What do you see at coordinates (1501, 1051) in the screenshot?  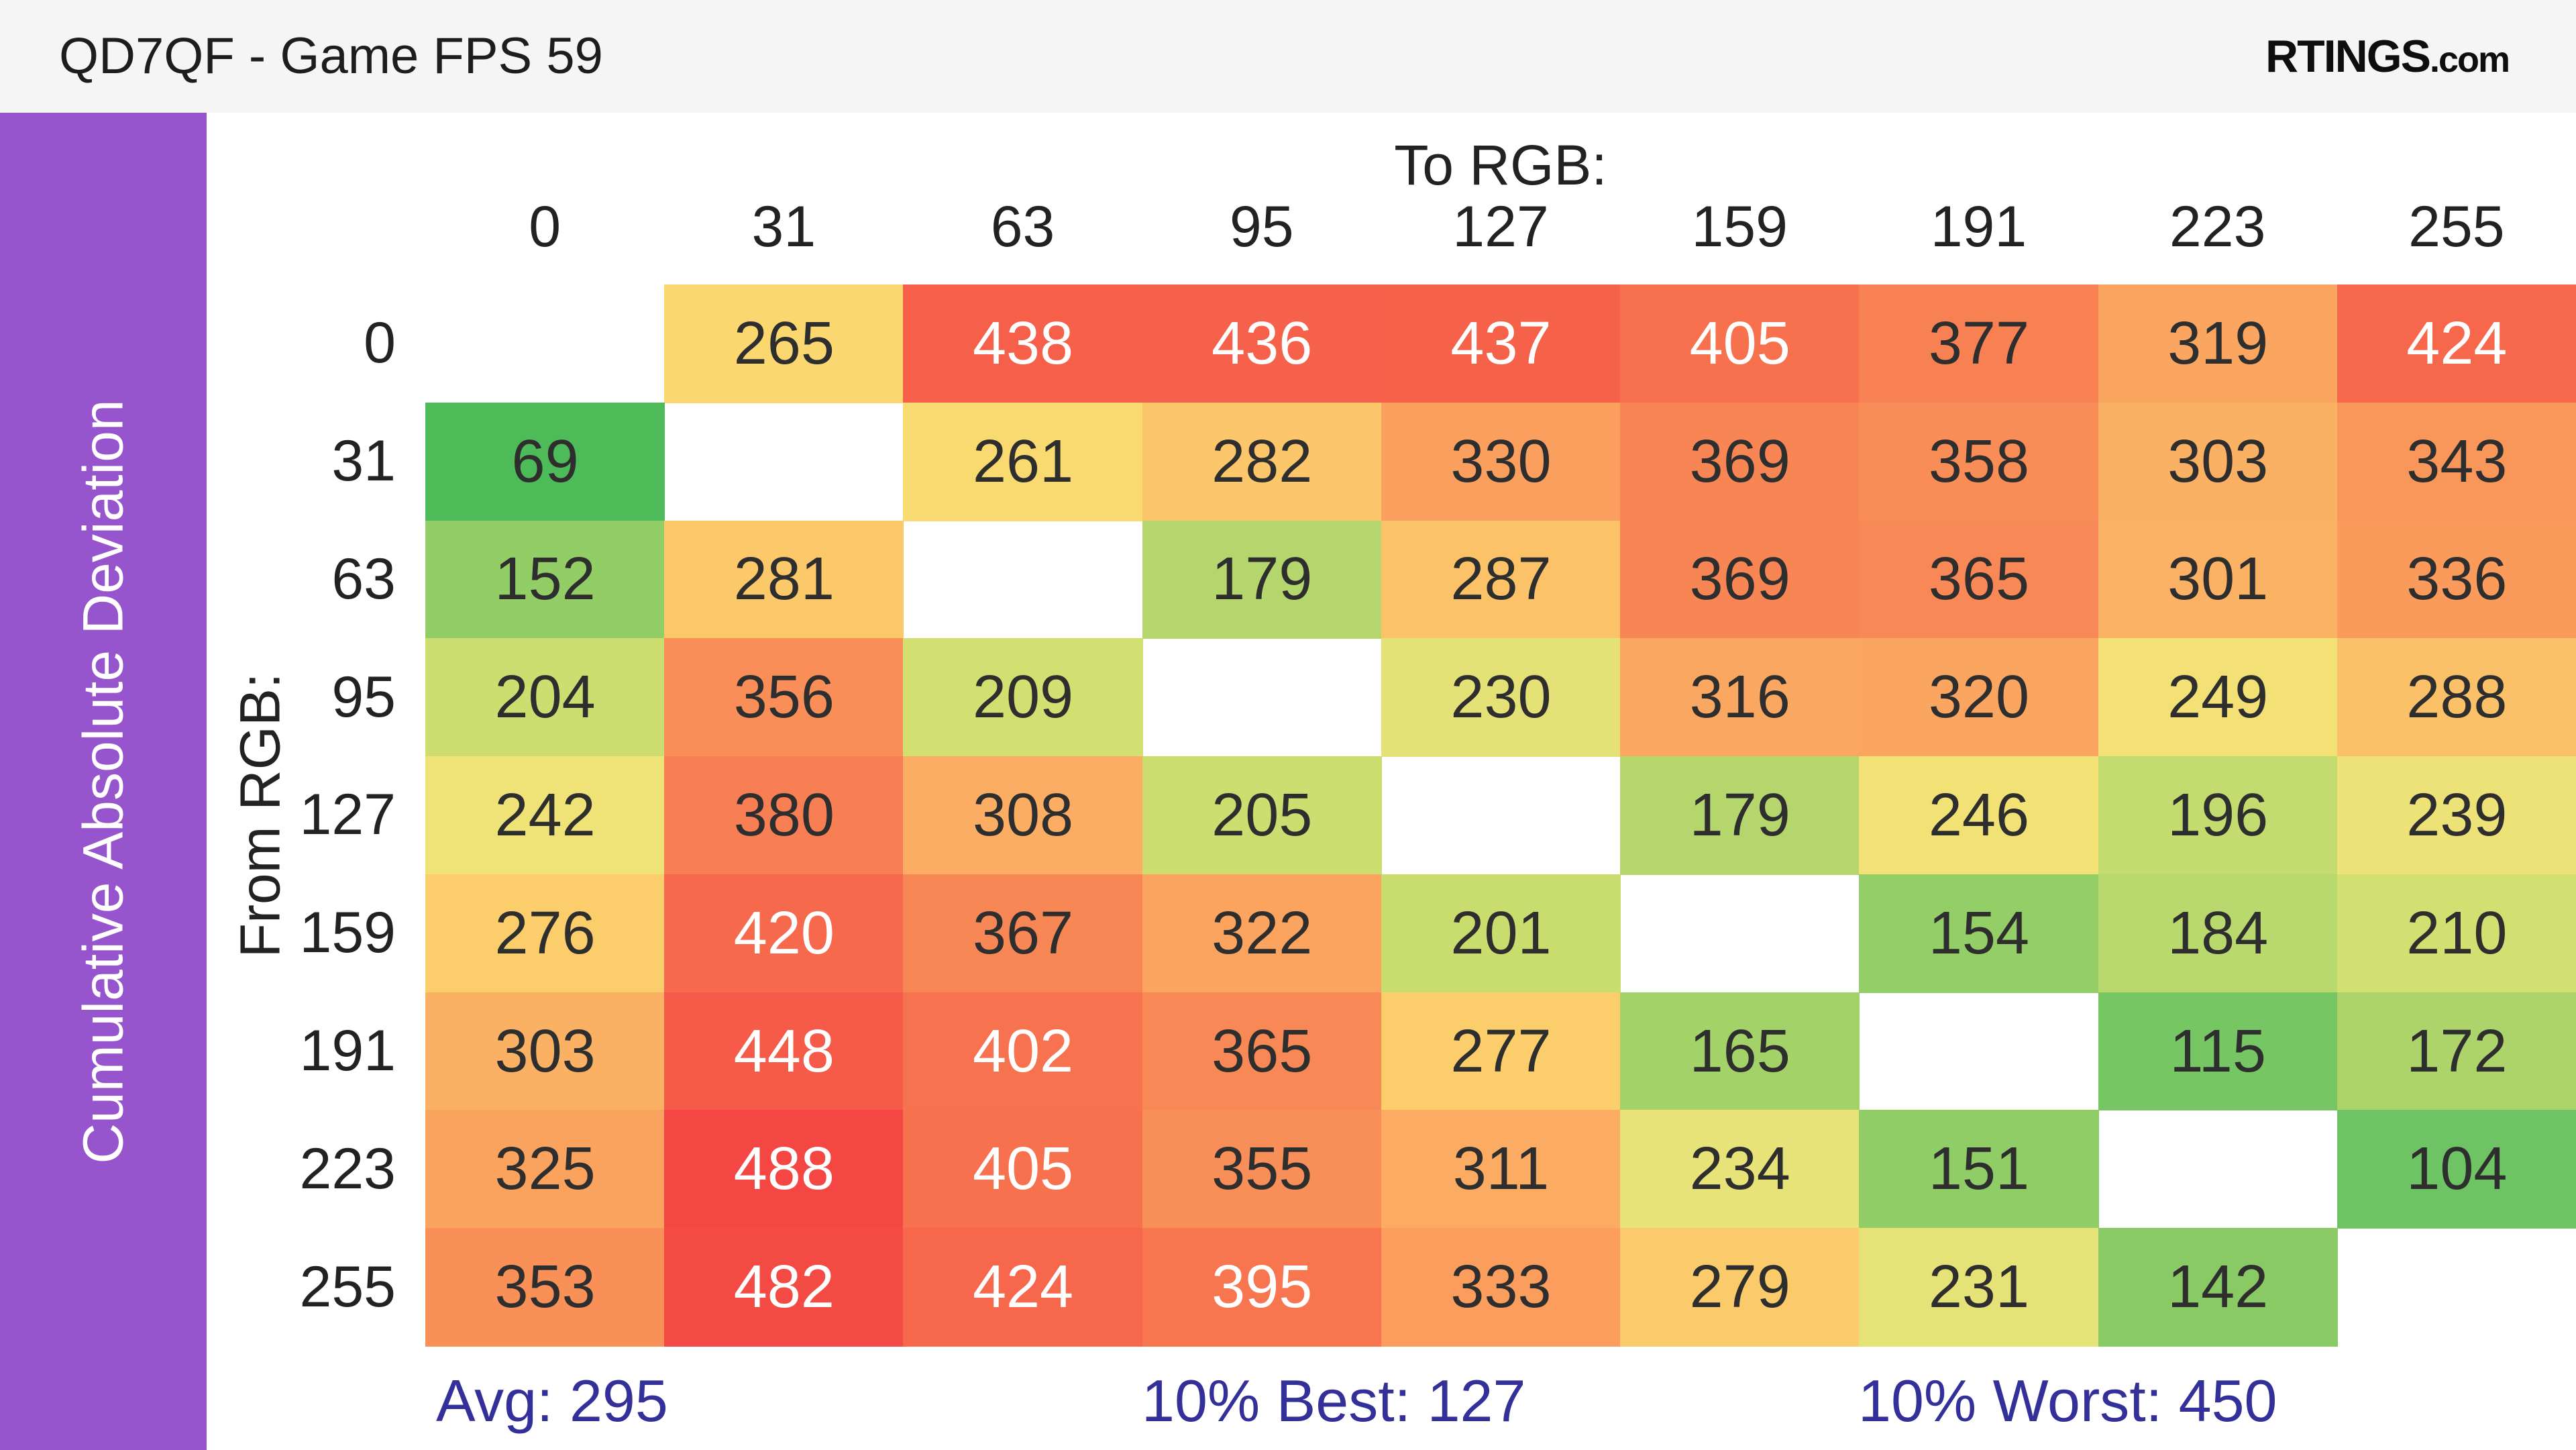 I see `heatmap-cell: 277` at bounding box center [1501, 1051].